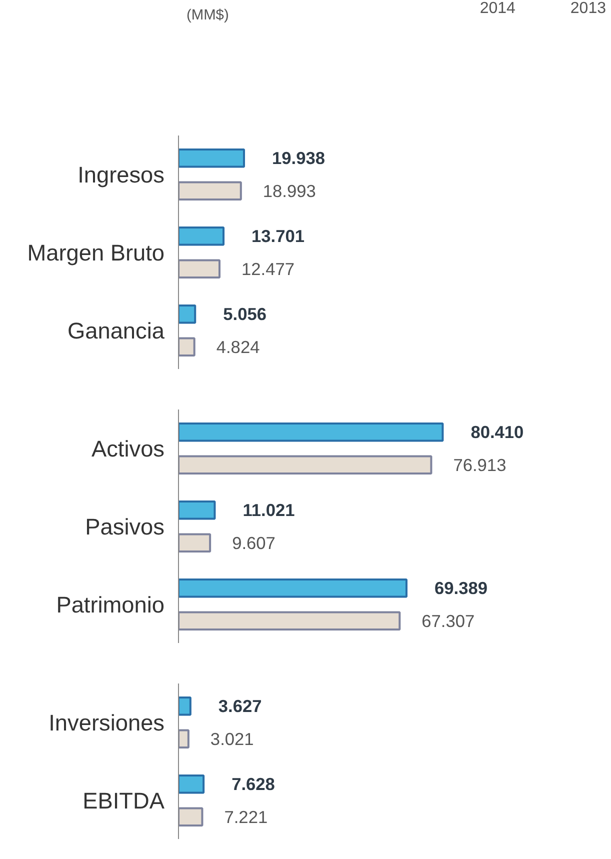 The image size is (611, 859). Describe the element at coordinates (125, 527) in the screenshot. I see `y-tick-label: Pasivos` at that location.